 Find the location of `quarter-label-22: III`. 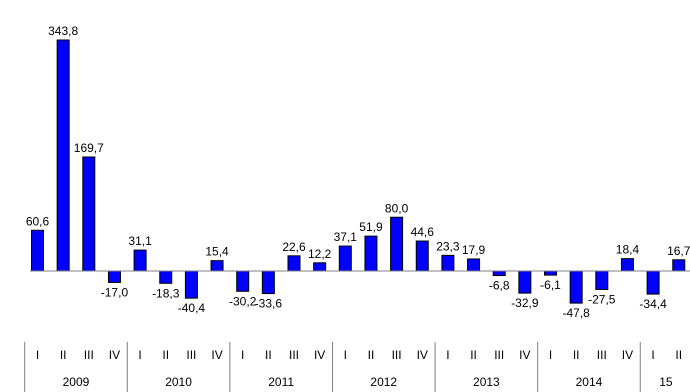

quarter-label-22: III is located at coordinates (602, 355).